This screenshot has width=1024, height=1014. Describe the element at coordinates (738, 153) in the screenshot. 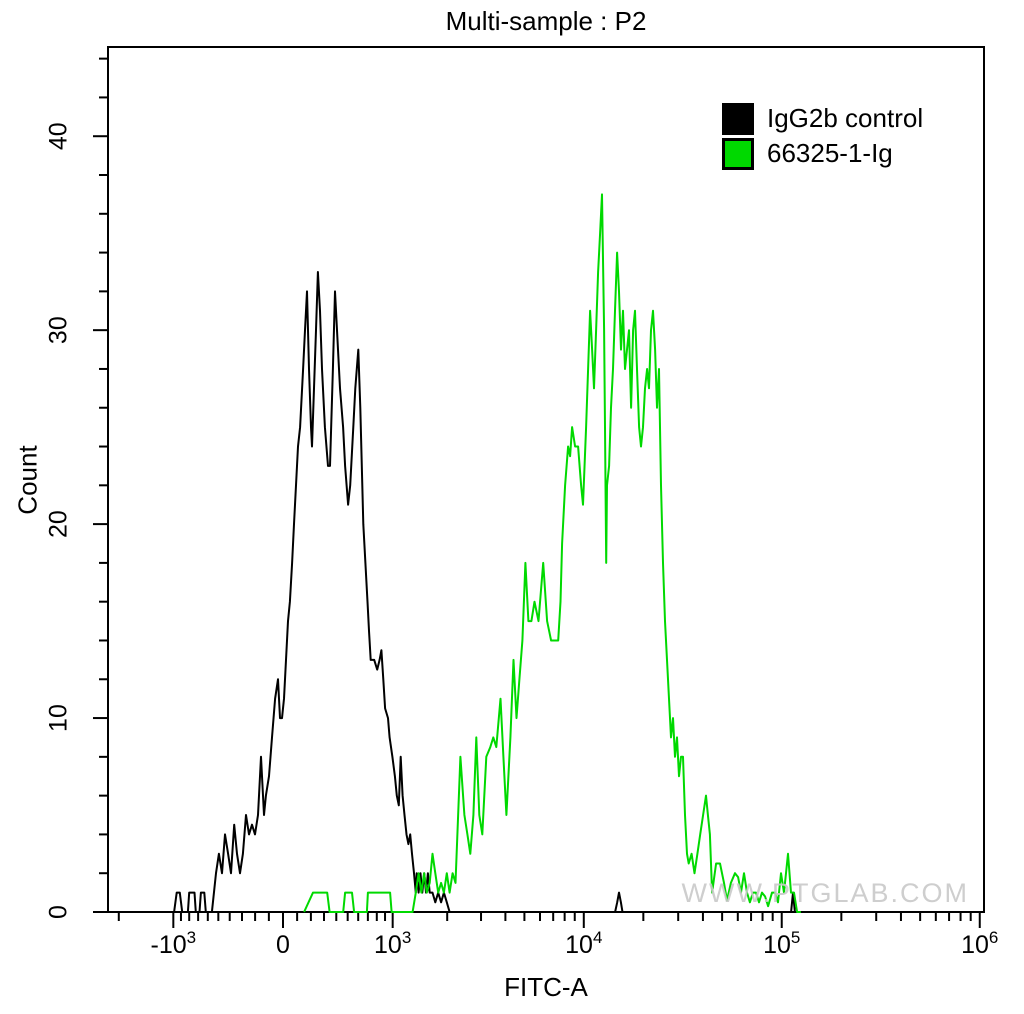

I see `legend-swatch-antibody` at that location.